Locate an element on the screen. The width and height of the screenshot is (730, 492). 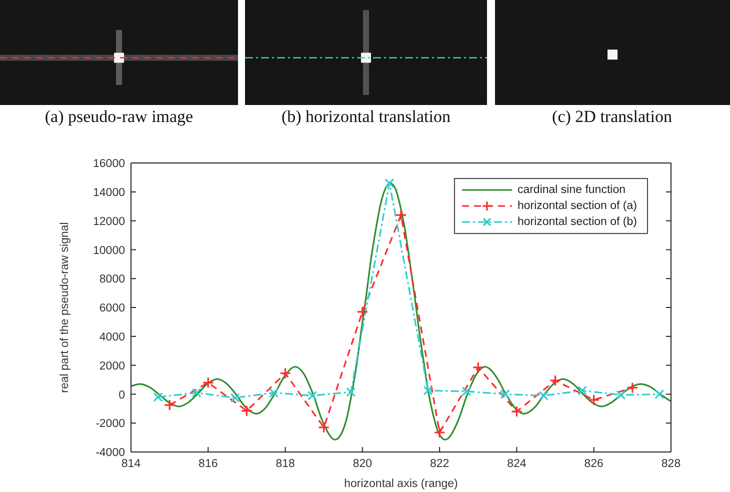
y-tick-label: -4000 is located at coordinates (110, 453).